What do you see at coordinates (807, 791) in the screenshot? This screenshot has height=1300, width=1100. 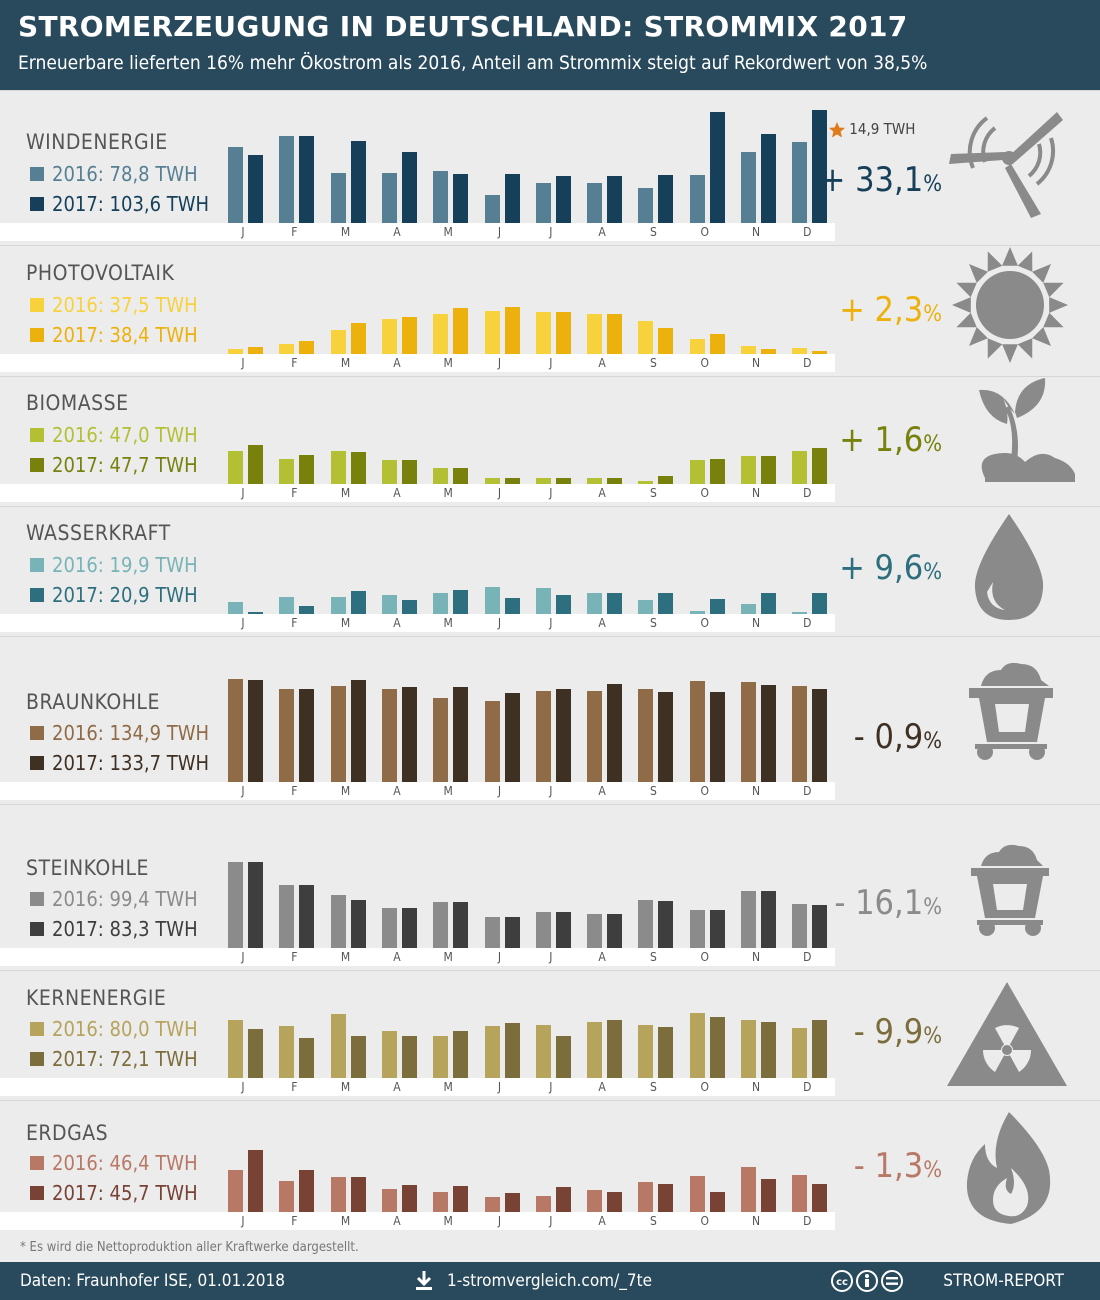 I see `month-label: D` at bounding box center [807, 791].